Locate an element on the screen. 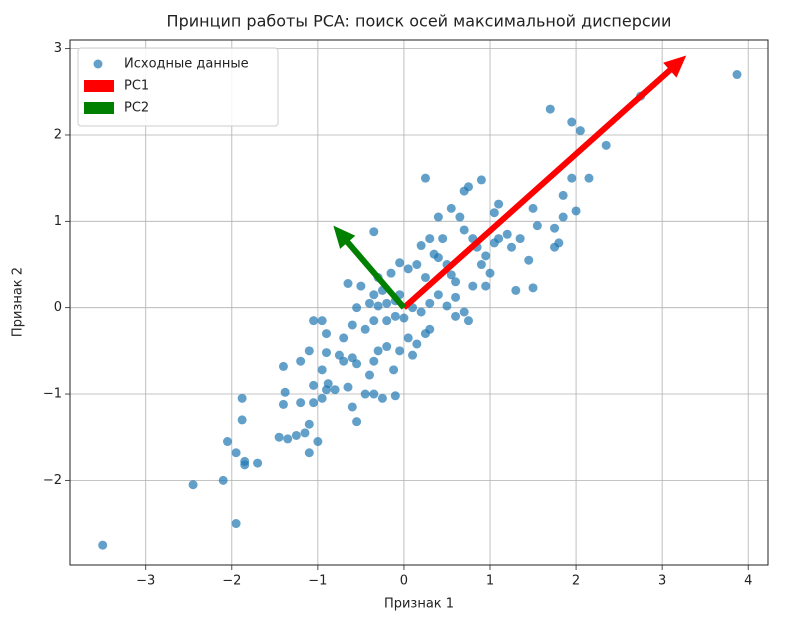  x-tick-label: −2 is located at coordinates (231, 581).